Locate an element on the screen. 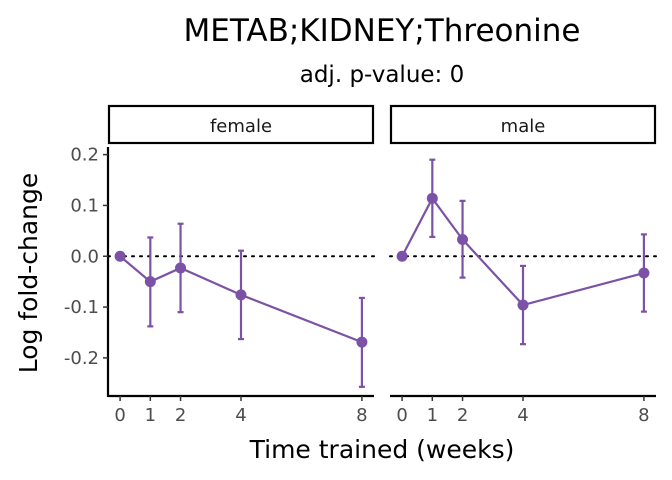 This screenshot has height=480, width=672. x-axis-label: Time trained (weeks) is located at coordinates (382, 449).